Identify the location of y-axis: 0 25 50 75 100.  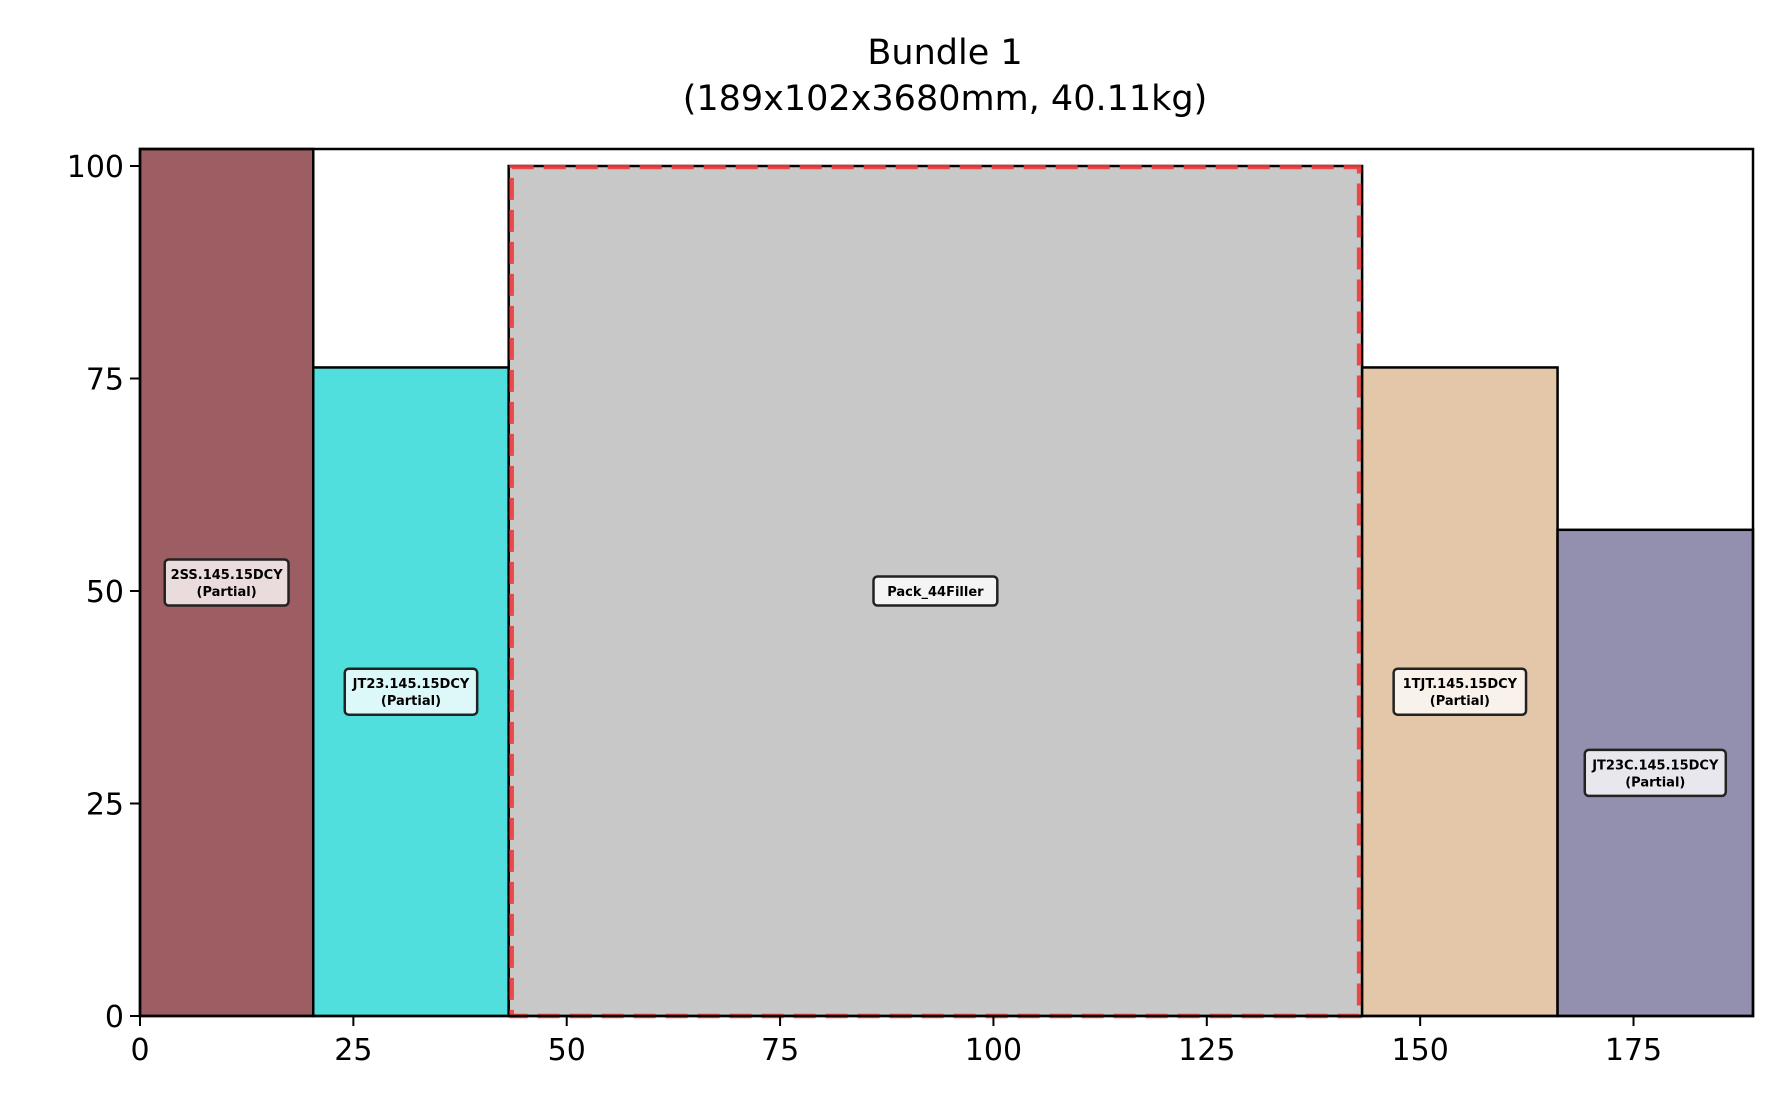
(103, 592).